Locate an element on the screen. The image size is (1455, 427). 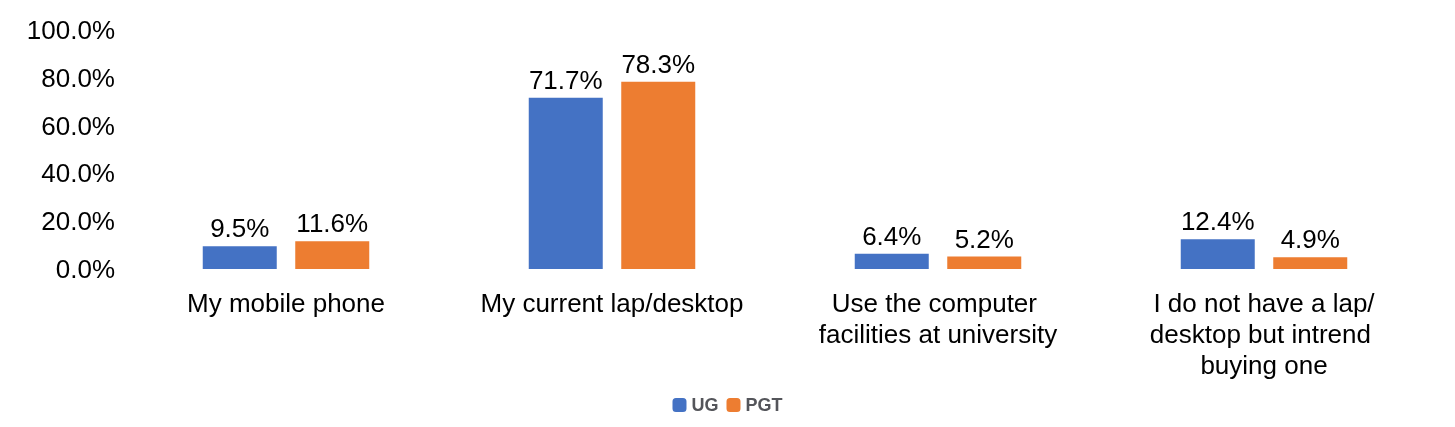
data-label: 6.4% is located at coordinates (892, 235).